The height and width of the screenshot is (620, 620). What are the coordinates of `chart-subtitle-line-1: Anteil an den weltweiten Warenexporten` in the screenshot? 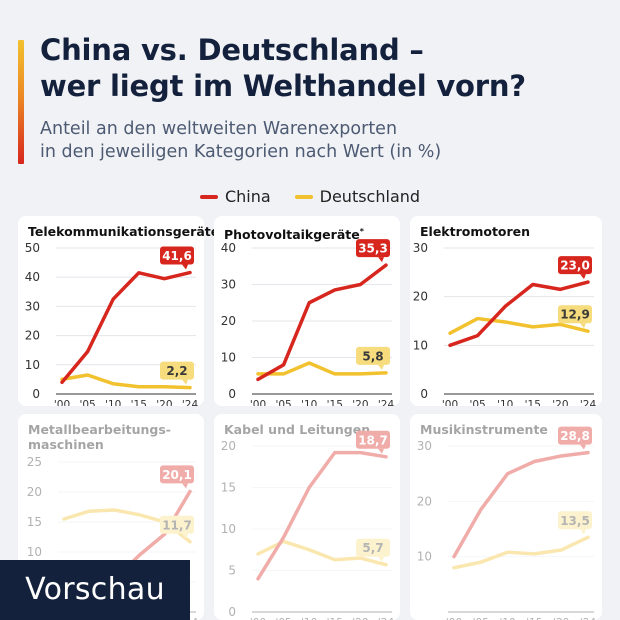 It's located at (219, 129).